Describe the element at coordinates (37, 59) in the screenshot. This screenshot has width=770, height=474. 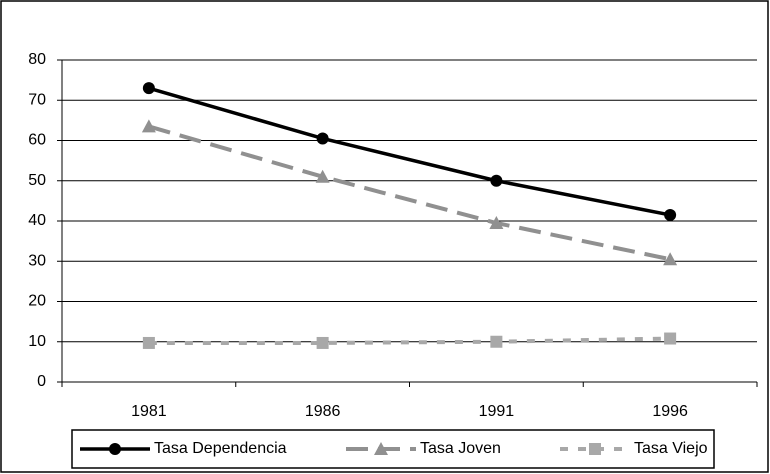
I see `y-tick-label: 80` at that location.